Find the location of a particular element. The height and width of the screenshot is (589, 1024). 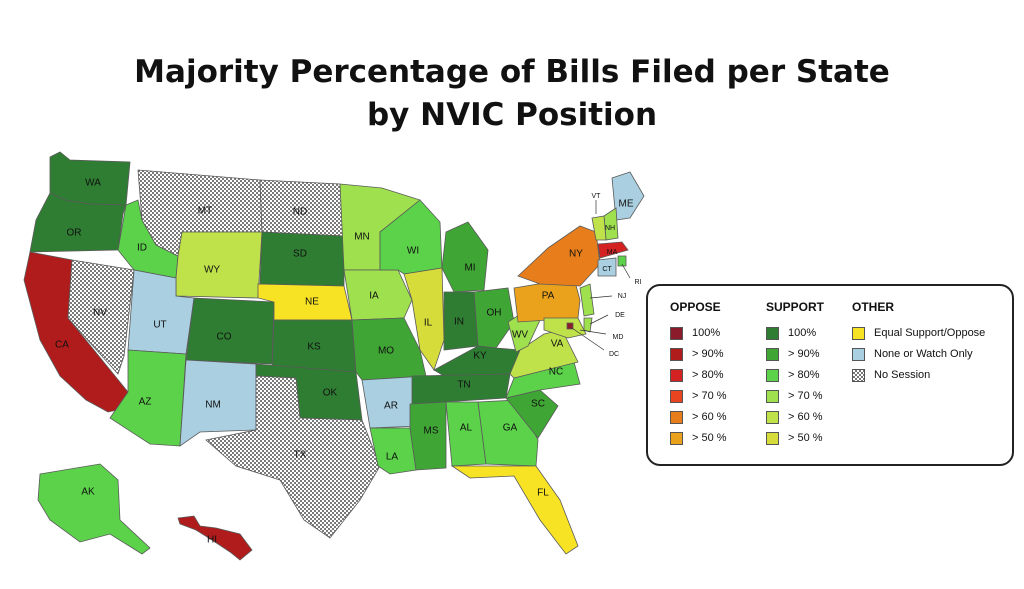

legend-oppose-item: > 80% is located at coordinates (697, 375).